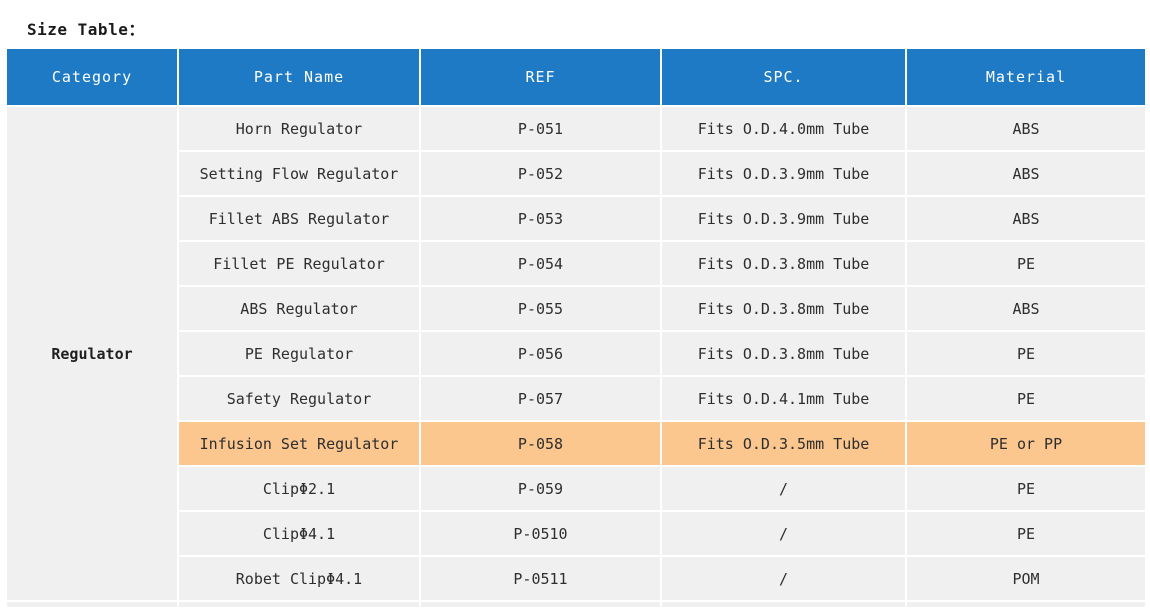  I want to click on column-header-category: Category, so click(92, 77).